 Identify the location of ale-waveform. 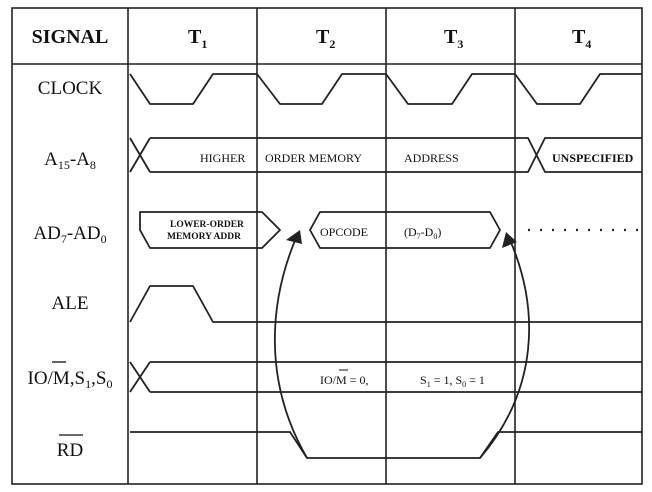
(385, 304).